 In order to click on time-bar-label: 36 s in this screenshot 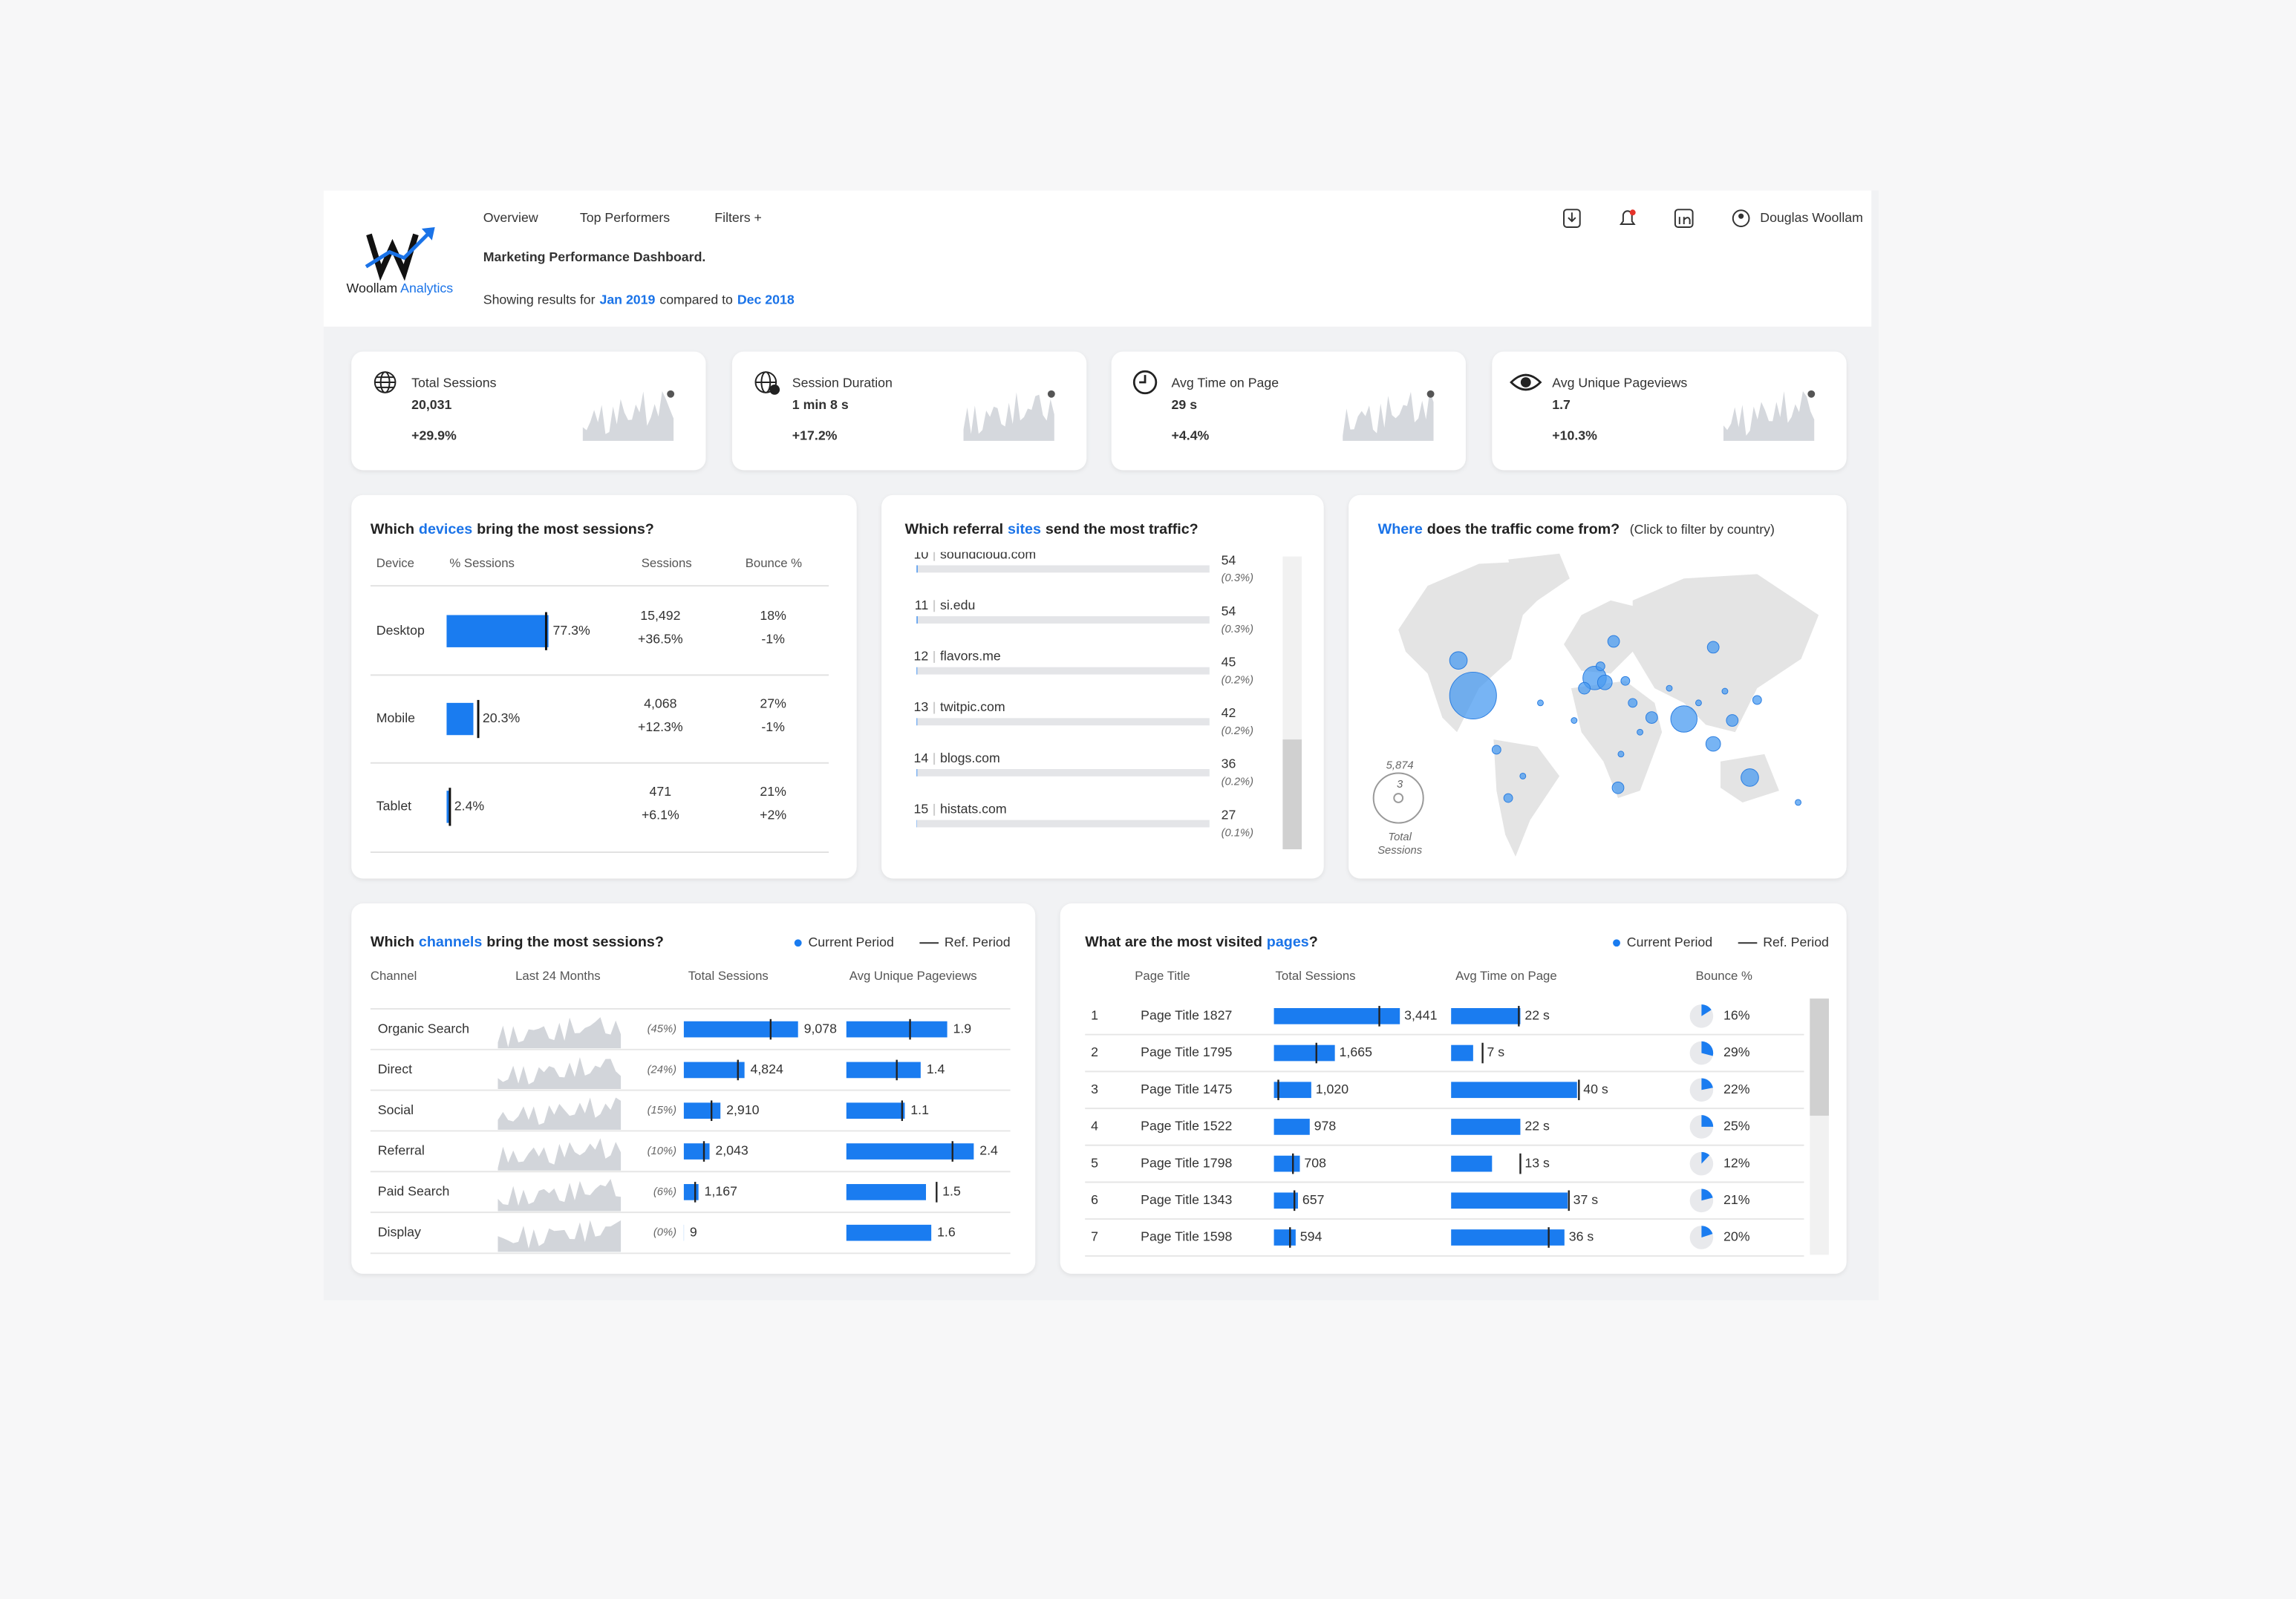, I will do `click(1581, 1236)`.